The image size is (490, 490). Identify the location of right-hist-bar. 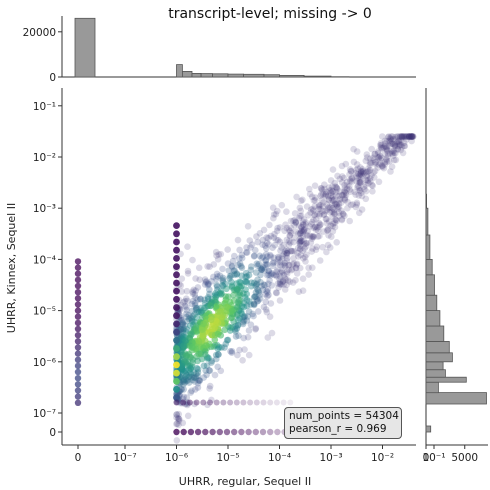
(430, 285).